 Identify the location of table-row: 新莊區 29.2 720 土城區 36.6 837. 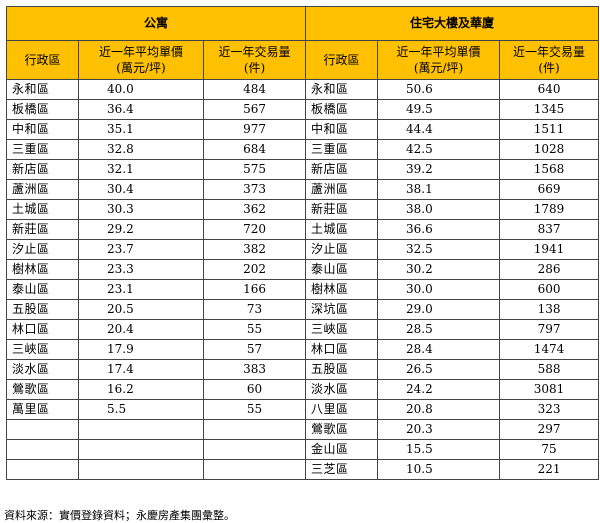
(303, 229).